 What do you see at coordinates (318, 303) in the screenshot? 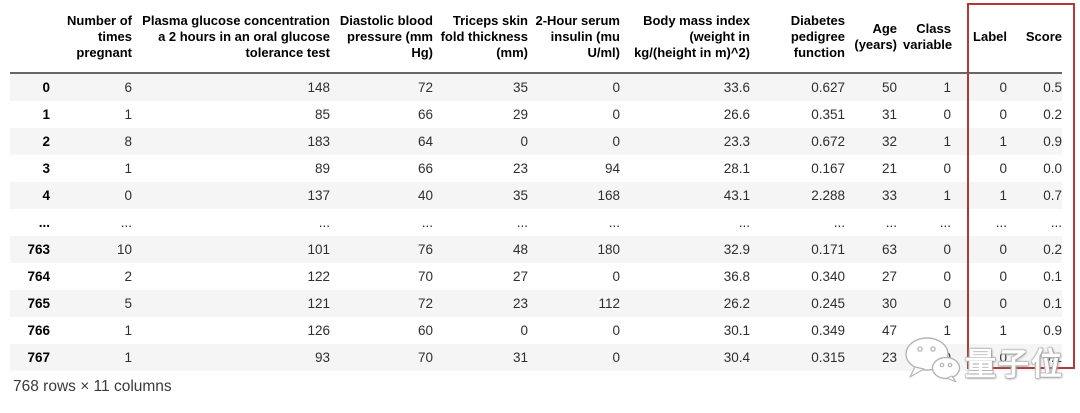
I see `table-cell: 121` at bounding box center [318, 303].